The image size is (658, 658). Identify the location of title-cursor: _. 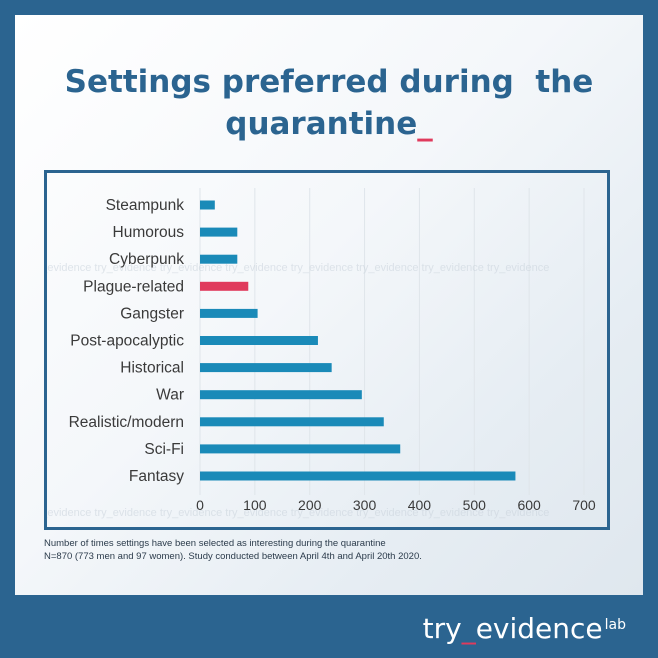
(425, 124).